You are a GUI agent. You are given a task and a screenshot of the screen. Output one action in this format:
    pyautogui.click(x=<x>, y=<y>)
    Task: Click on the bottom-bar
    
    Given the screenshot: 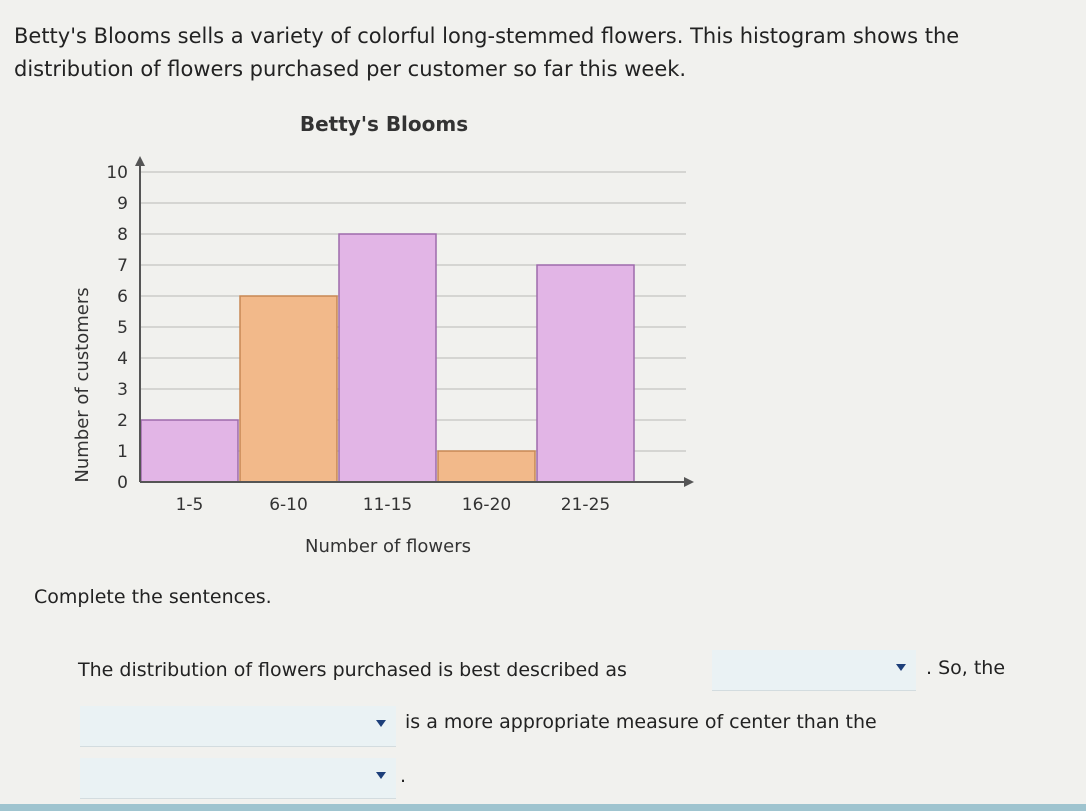 What is the action you would take?
    pyautogui.click(x=543, y=807)
    